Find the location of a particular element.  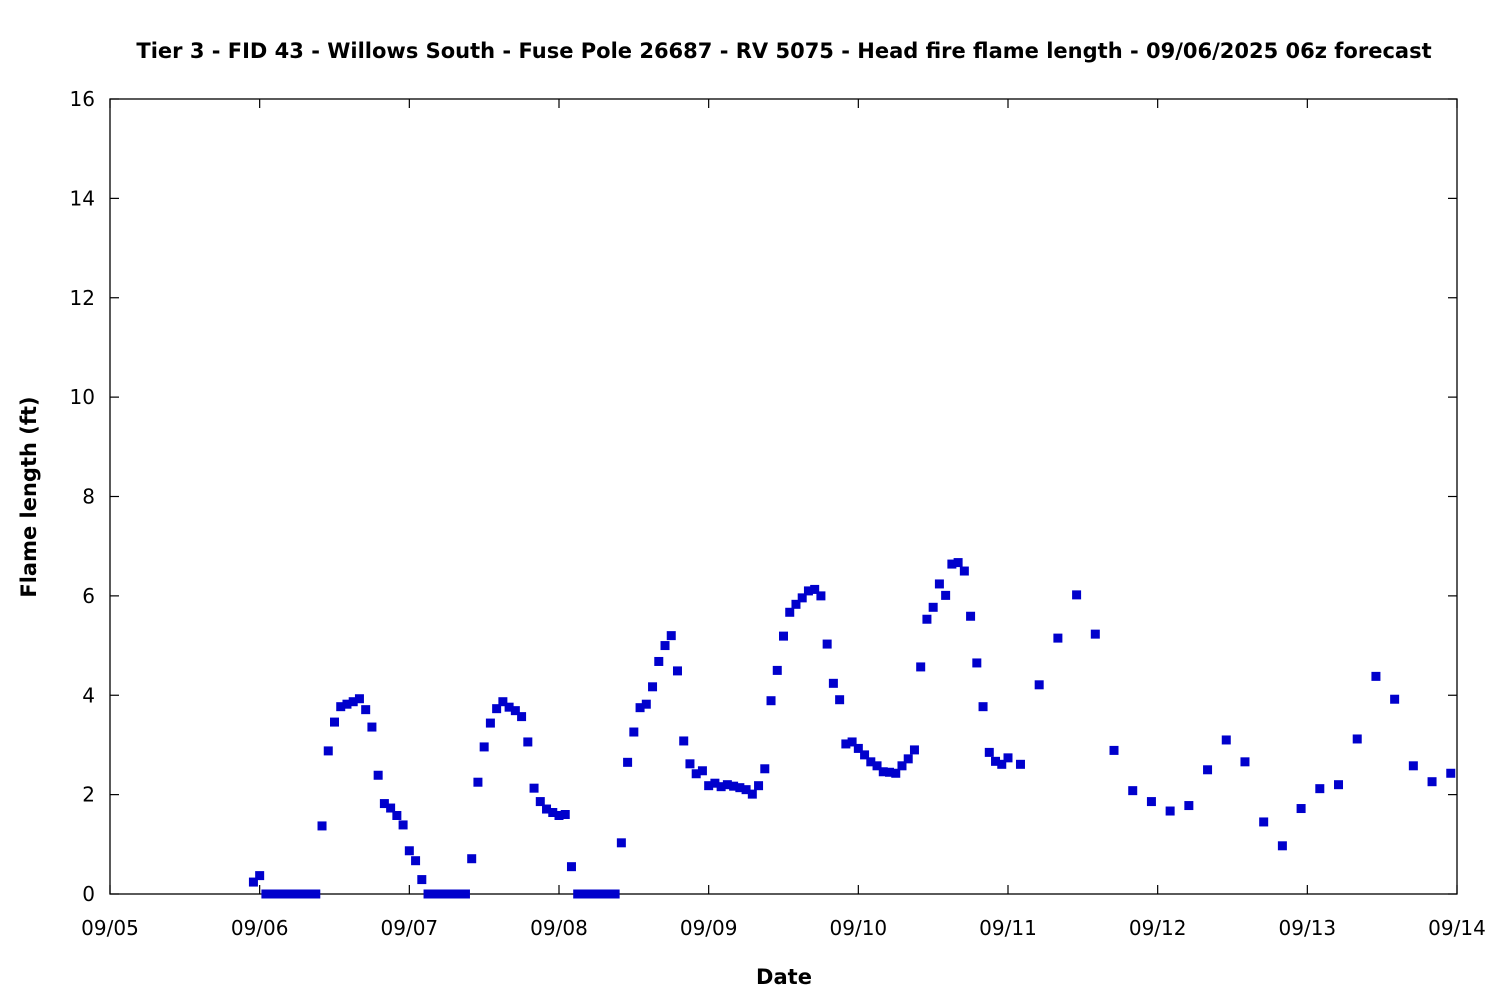

x-tick-label: 09/09 is located at coordinates (709, 928).